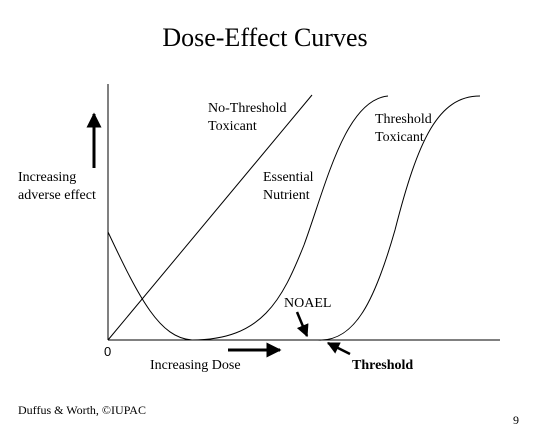  Describe the element at coordinates (516, 420) in the screenshot. I see `page-number: 9` at that location.